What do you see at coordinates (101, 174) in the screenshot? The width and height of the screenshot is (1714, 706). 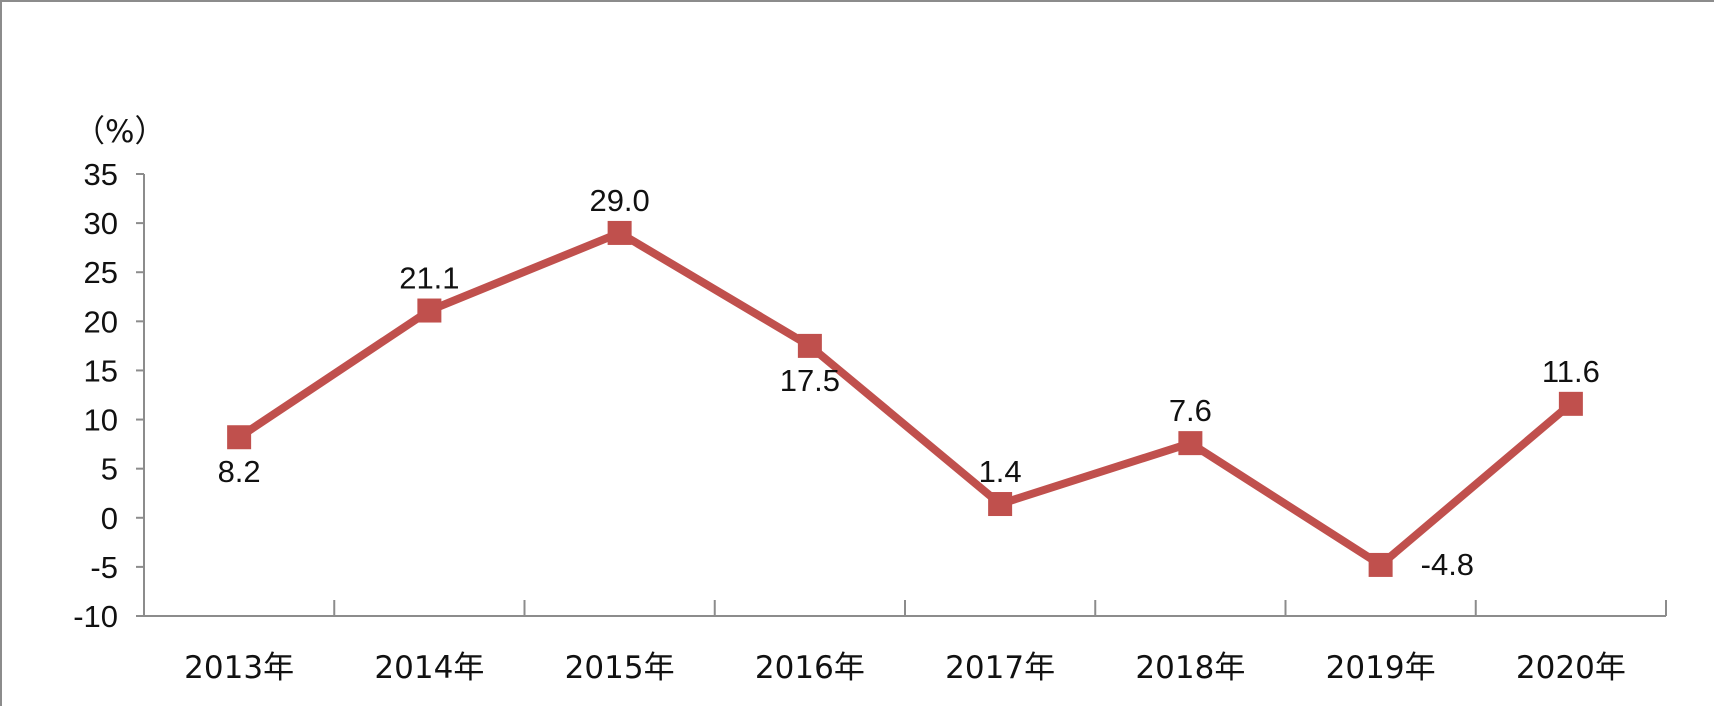 I see `y-tick-label: 35` at bounding box center [101, 174].